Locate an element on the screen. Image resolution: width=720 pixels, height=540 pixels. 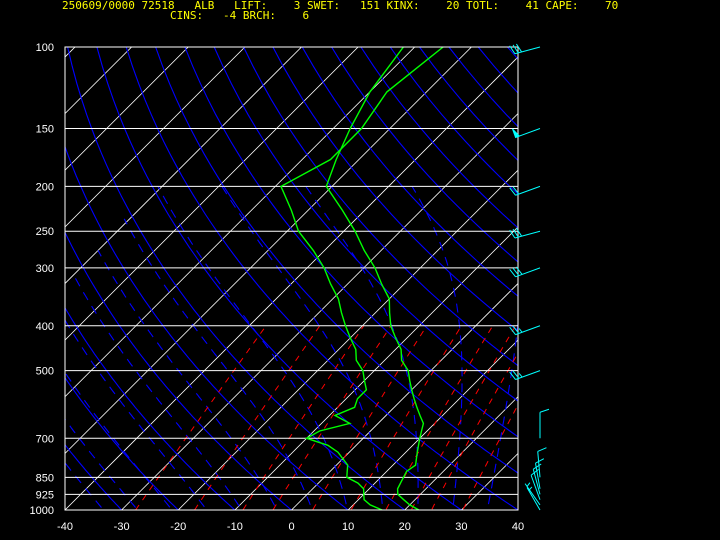
pressure-tick-label: 500 is located at coordinates (45, 372).